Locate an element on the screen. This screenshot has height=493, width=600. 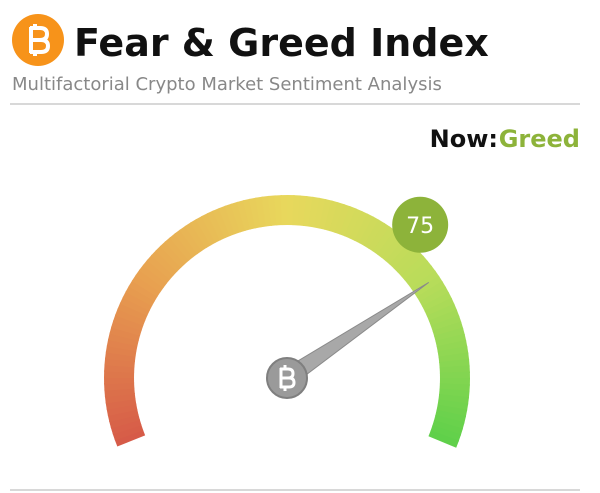
value-badge is located at coordinates (420, 224).